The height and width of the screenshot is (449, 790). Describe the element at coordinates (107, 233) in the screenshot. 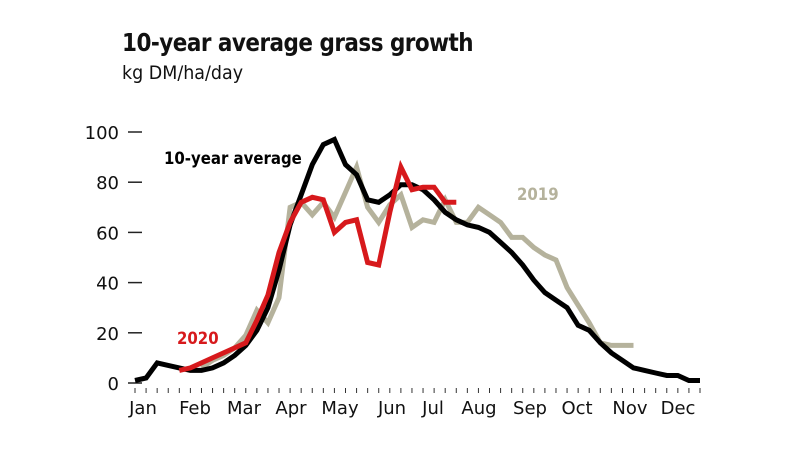

I see `y-tick-label: 60` at that location.